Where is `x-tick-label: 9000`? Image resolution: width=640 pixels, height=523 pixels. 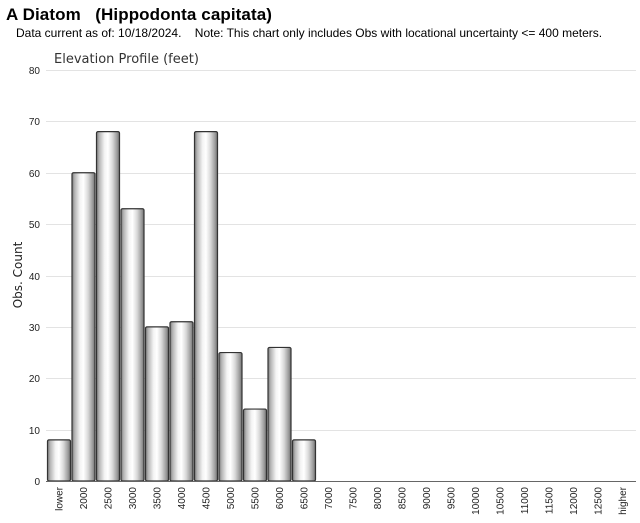
x-tick-label: 9000 is located at coordinates (427, 498).